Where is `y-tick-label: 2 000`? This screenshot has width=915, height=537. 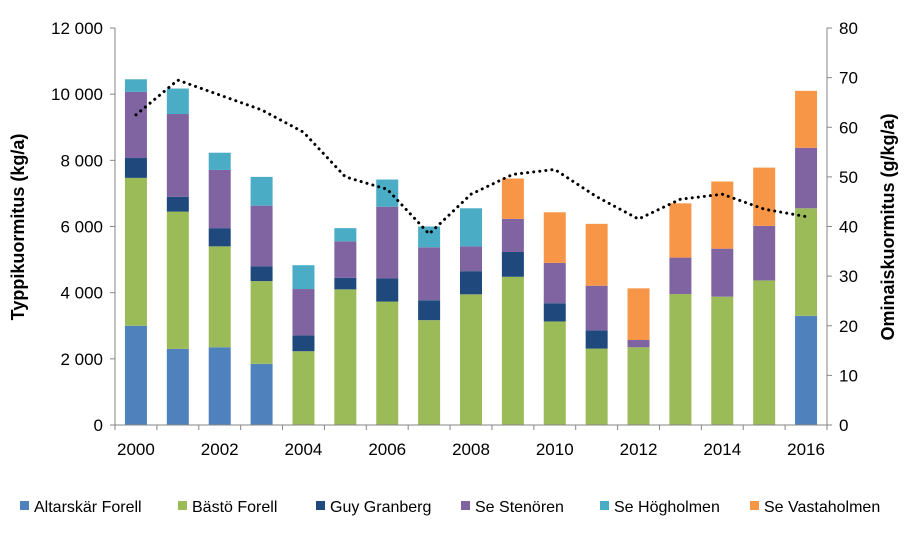 y-tick-label: 2 000 is located at coordinates (81, 359).